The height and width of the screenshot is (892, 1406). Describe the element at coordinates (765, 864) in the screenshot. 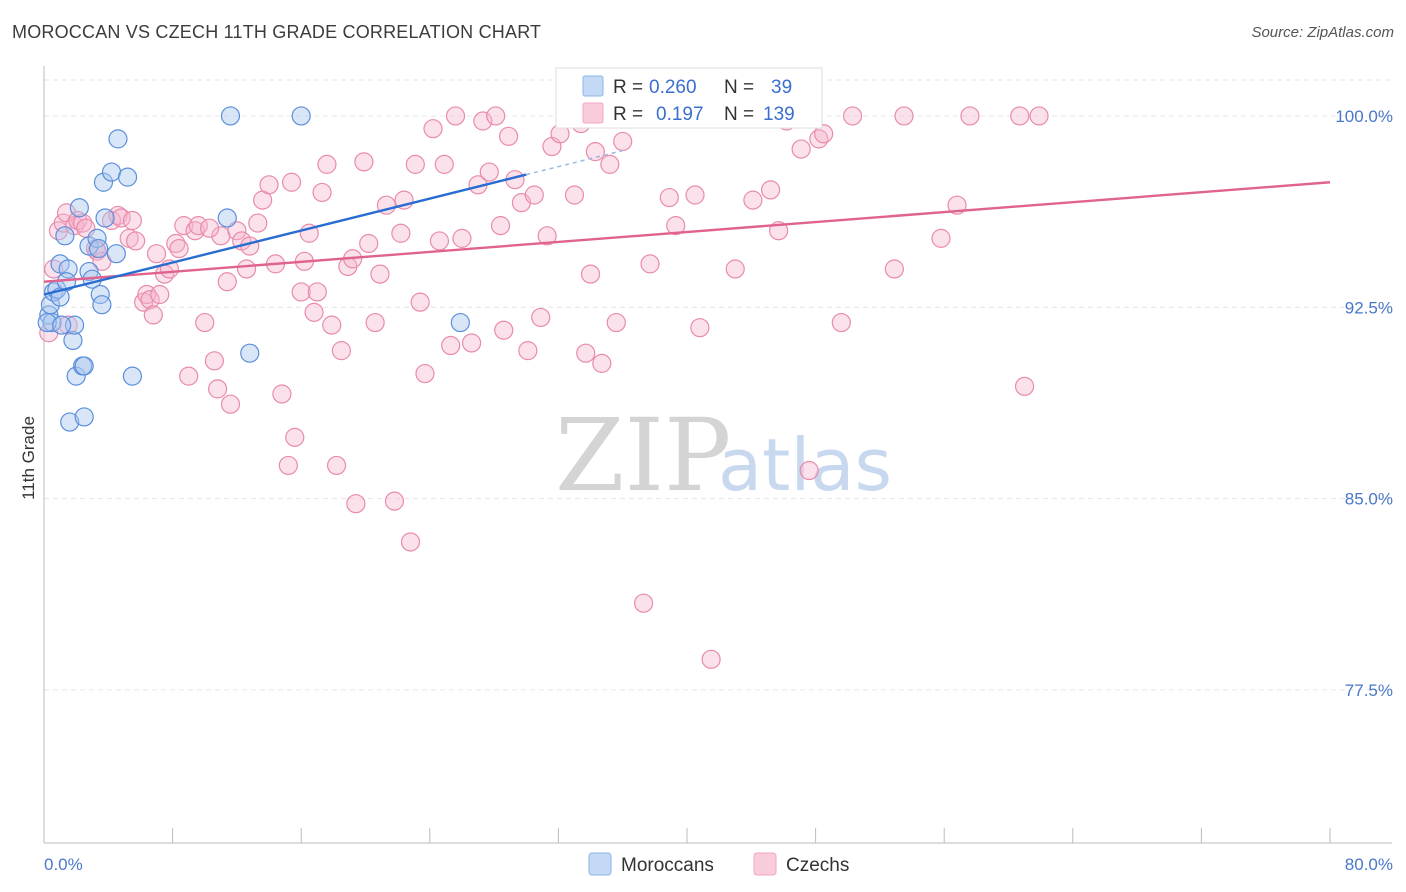

I see `legend-czechs-swatch` at that location.